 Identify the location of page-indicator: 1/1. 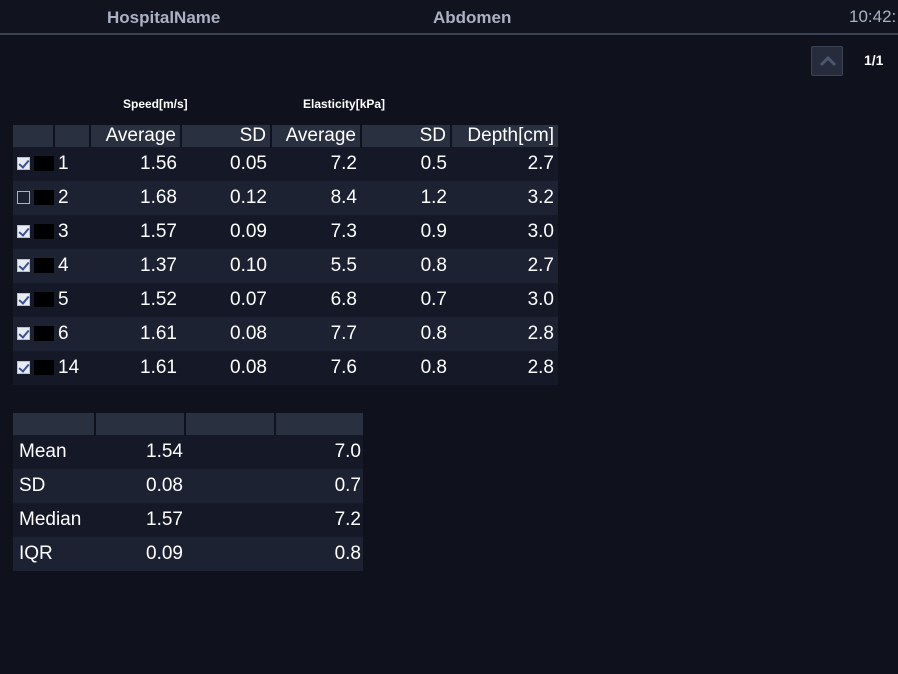
(874, 60).